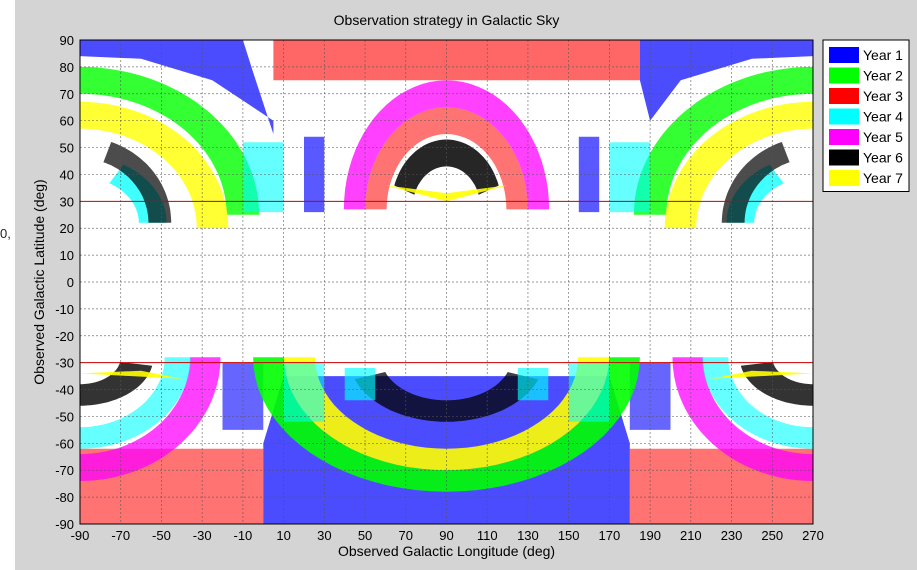 The height and width of the screenshot is (570, 917). Describe the element at coordinates (64, 416) in the screenshot. I see `y-tick-label: -50` at that location.